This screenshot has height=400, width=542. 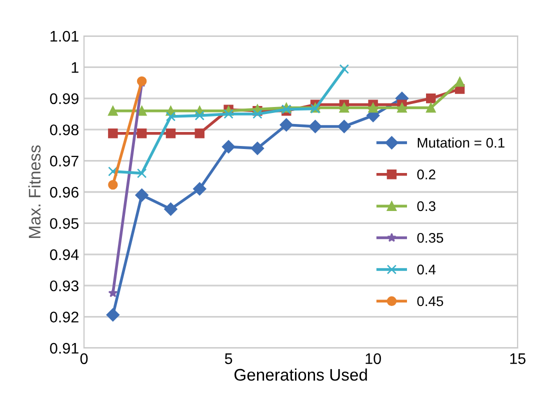 I want to click on x-tick-label: 15, so click(x=518, y=358).